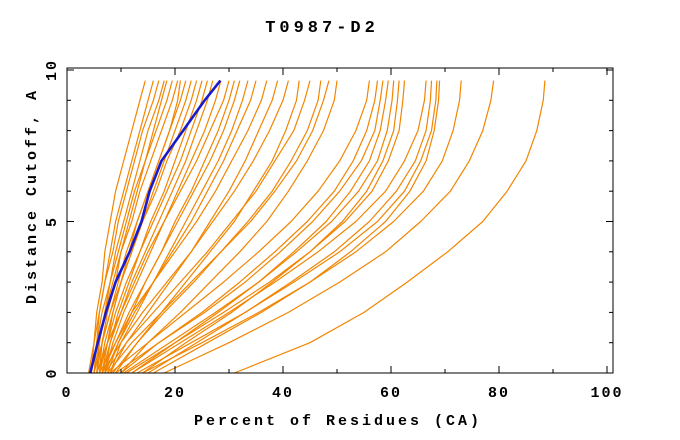  Describe the element at coordinates (606, 393) in the screenshot. I see `x-tick-label: 100` at that location.